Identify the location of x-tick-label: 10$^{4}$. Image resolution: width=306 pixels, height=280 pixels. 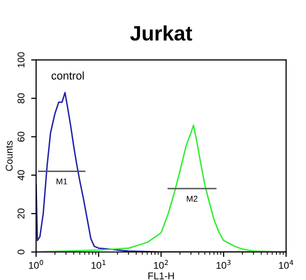
(286, 264).